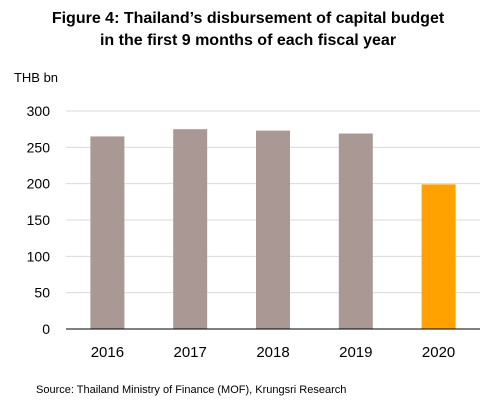 This screenshot has height=407, width=496. I want to click on y-tick-label: 50, so click(42, 293).